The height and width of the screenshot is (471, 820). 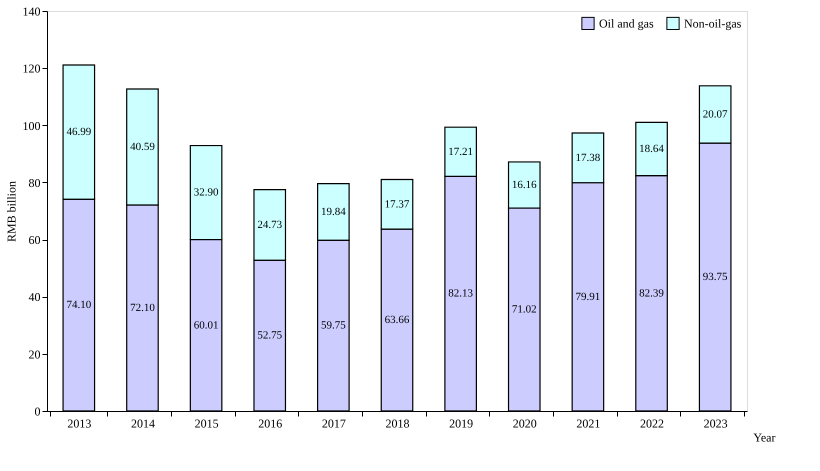 I want to click on y-tick-label: 100, so click(x=31, y=125).